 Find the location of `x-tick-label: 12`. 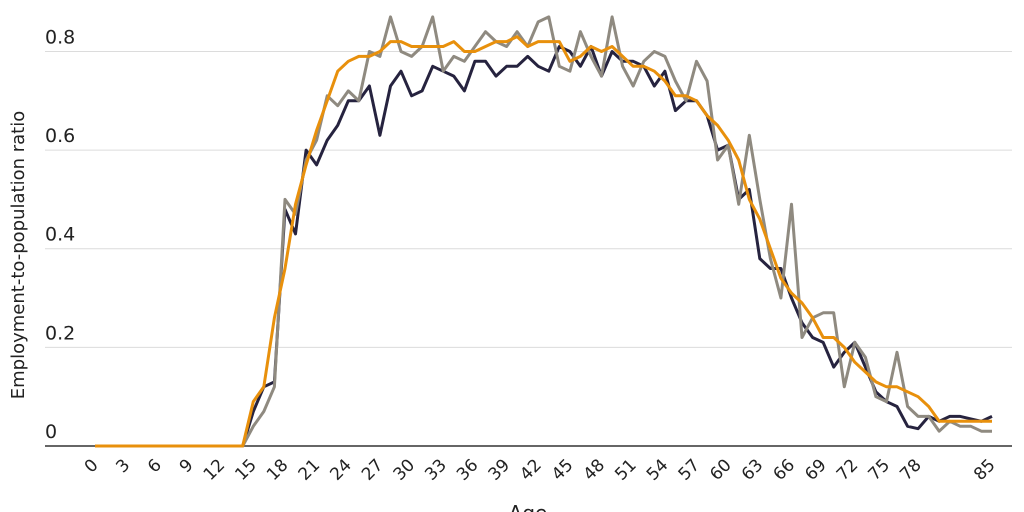

x-tick-label: 12 is located at coordinates (214, 469).